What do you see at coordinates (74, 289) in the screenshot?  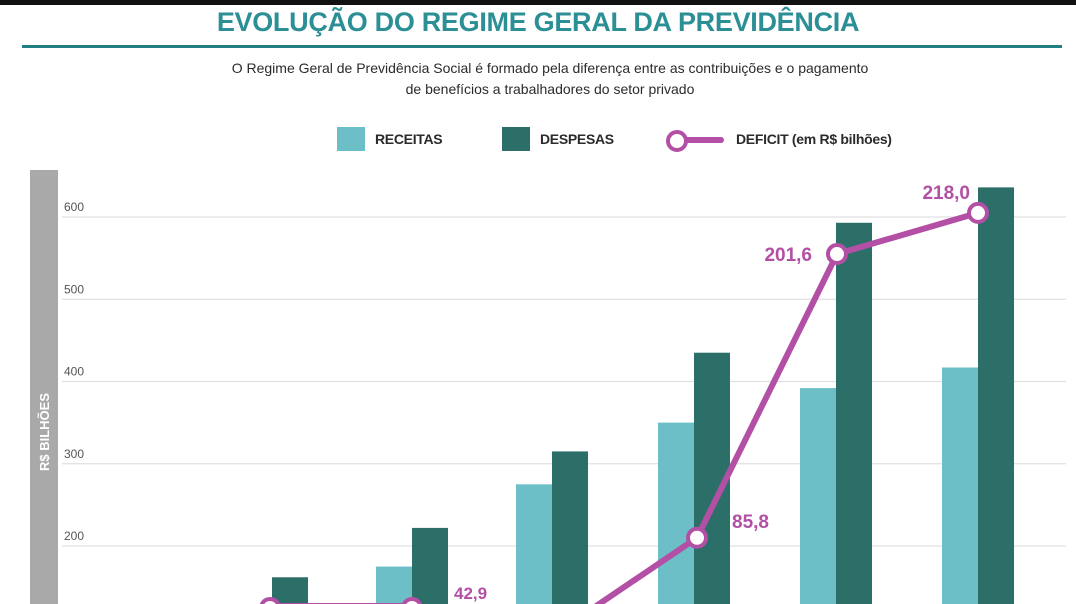 I see `y-tick-label-500: 500` at bounding box center [74, 289].